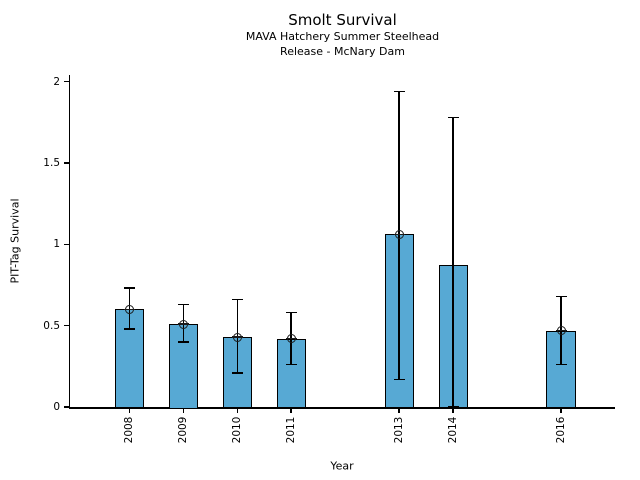 The width and height of the screenshot is (640, 480). What do you see at coordinates (56, 407) in the screenshot?
I see `y-tick-label-0: 0` at bounding box center [56, 407].